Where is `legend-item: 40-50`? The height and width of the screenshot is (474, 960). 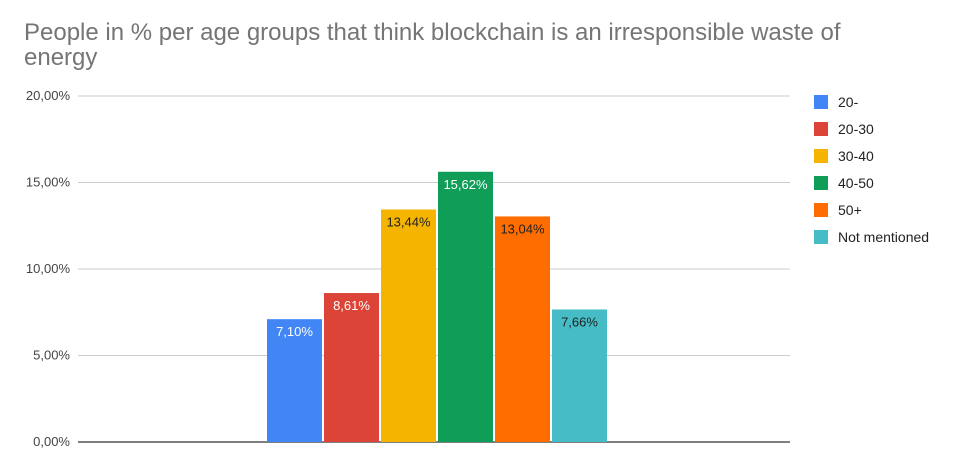 legend-item: 40-50 is located at coordinates (871, 182).